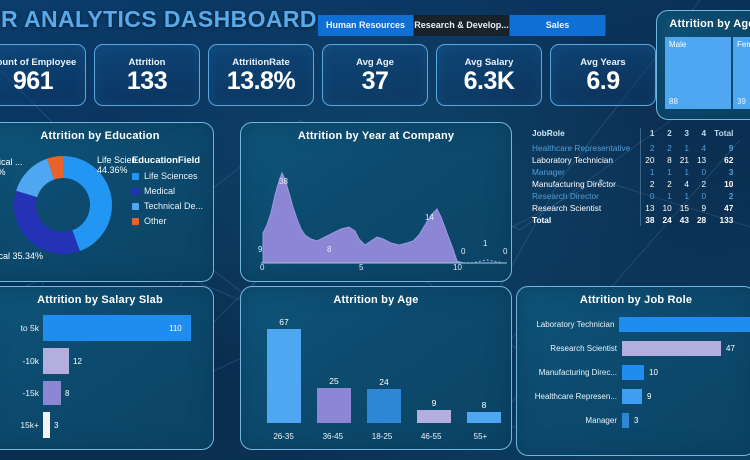 The image size is (750, 460). Describe the element at coordinates (698, 73) in the screenshot. I see `treemap-tile-male: Male 88` at that location.